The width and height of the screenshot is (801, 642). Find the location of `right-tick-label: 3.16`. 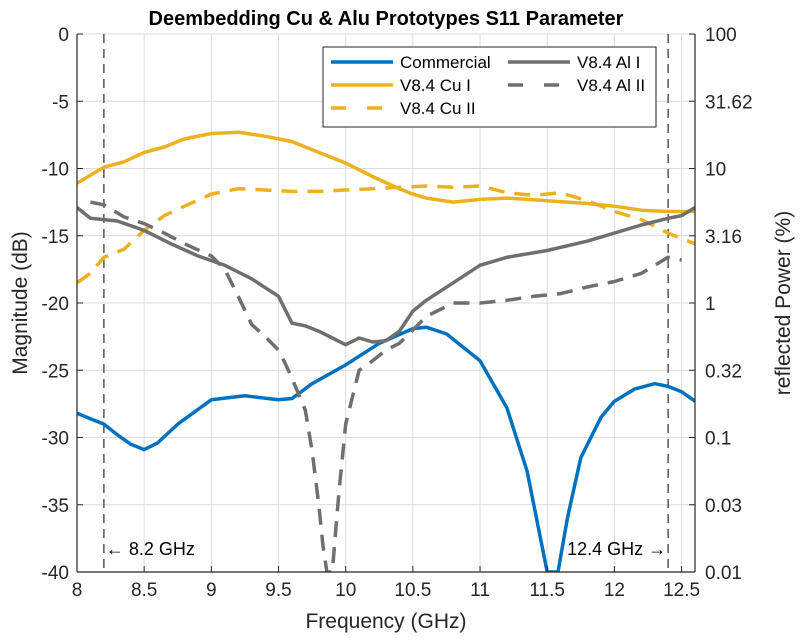

right-tick-label: 3.16 is located at coordinates (723, 237).